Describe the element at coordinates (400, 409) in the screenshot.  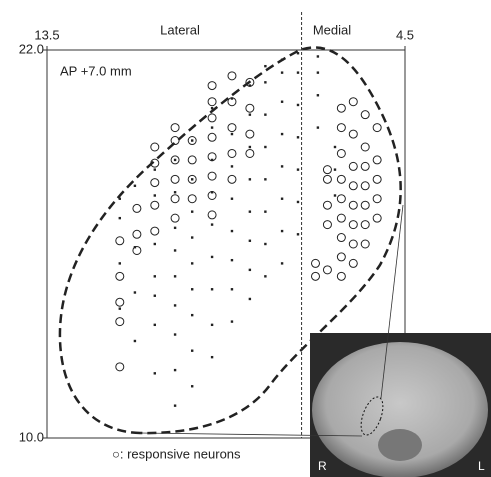
I see `brain` at that location.